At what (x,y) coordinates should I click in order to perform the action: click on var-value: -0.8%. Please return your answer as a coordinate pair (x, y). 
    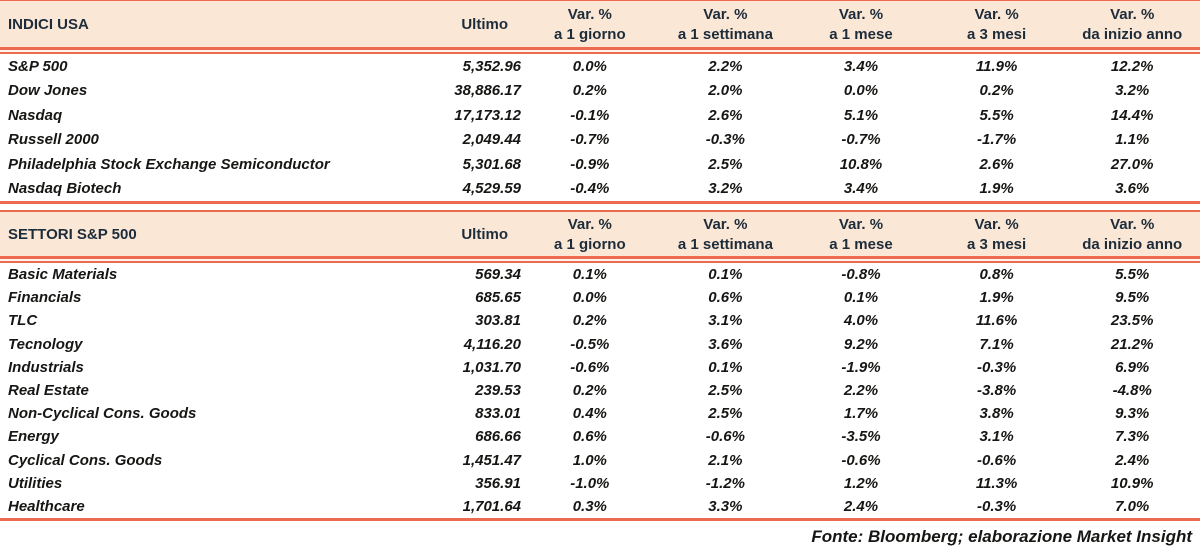
    Looking at the image, I should click on (861, 275).